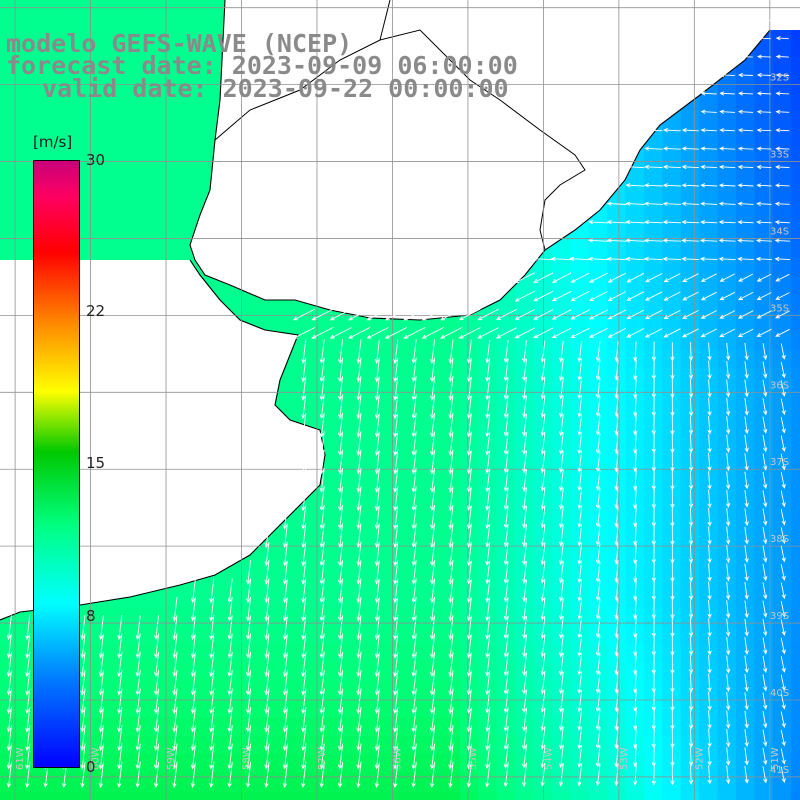 Image resolution: width=800 pixels, height=800 pixels. What do you see at coordinates (398, 758) in the screenshot?
I see `longitude-labels: 61W 60W 59W 58W 57W 56W 55W 54W 53W 52W 51W` at bounding box center [398, 758].